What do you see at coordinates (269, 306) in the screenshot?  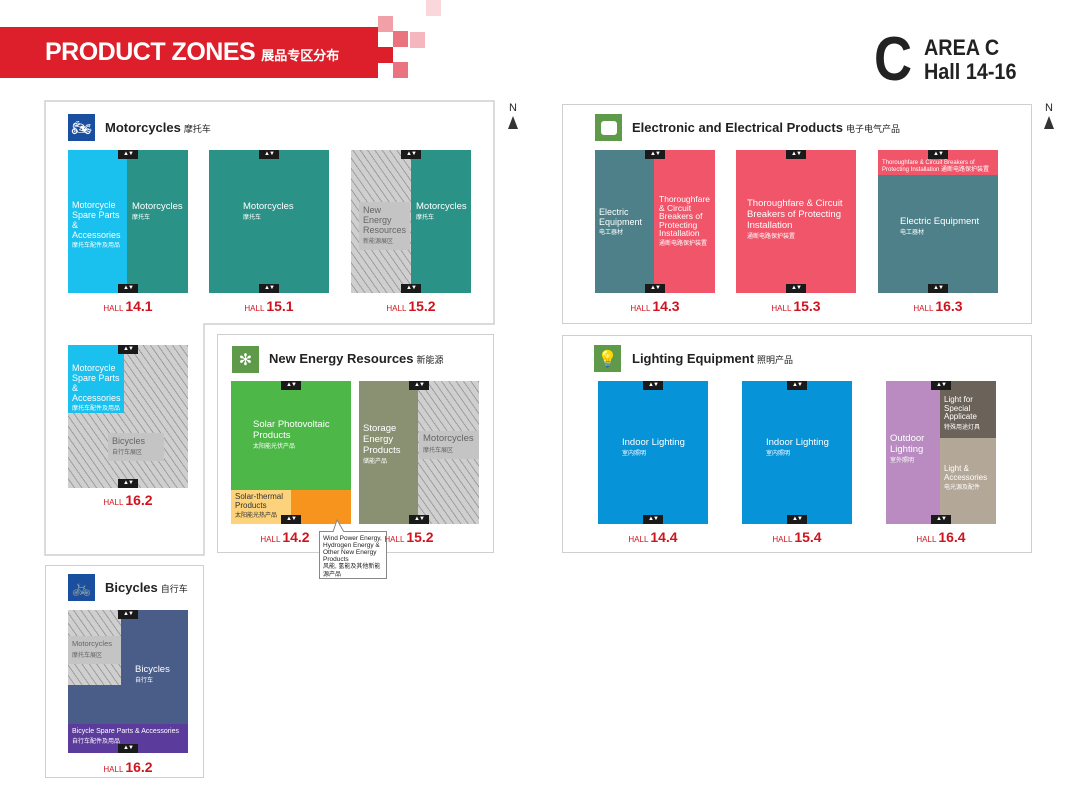 I see `hall-label: HALL 15.1` at bounding box center [269, 306].